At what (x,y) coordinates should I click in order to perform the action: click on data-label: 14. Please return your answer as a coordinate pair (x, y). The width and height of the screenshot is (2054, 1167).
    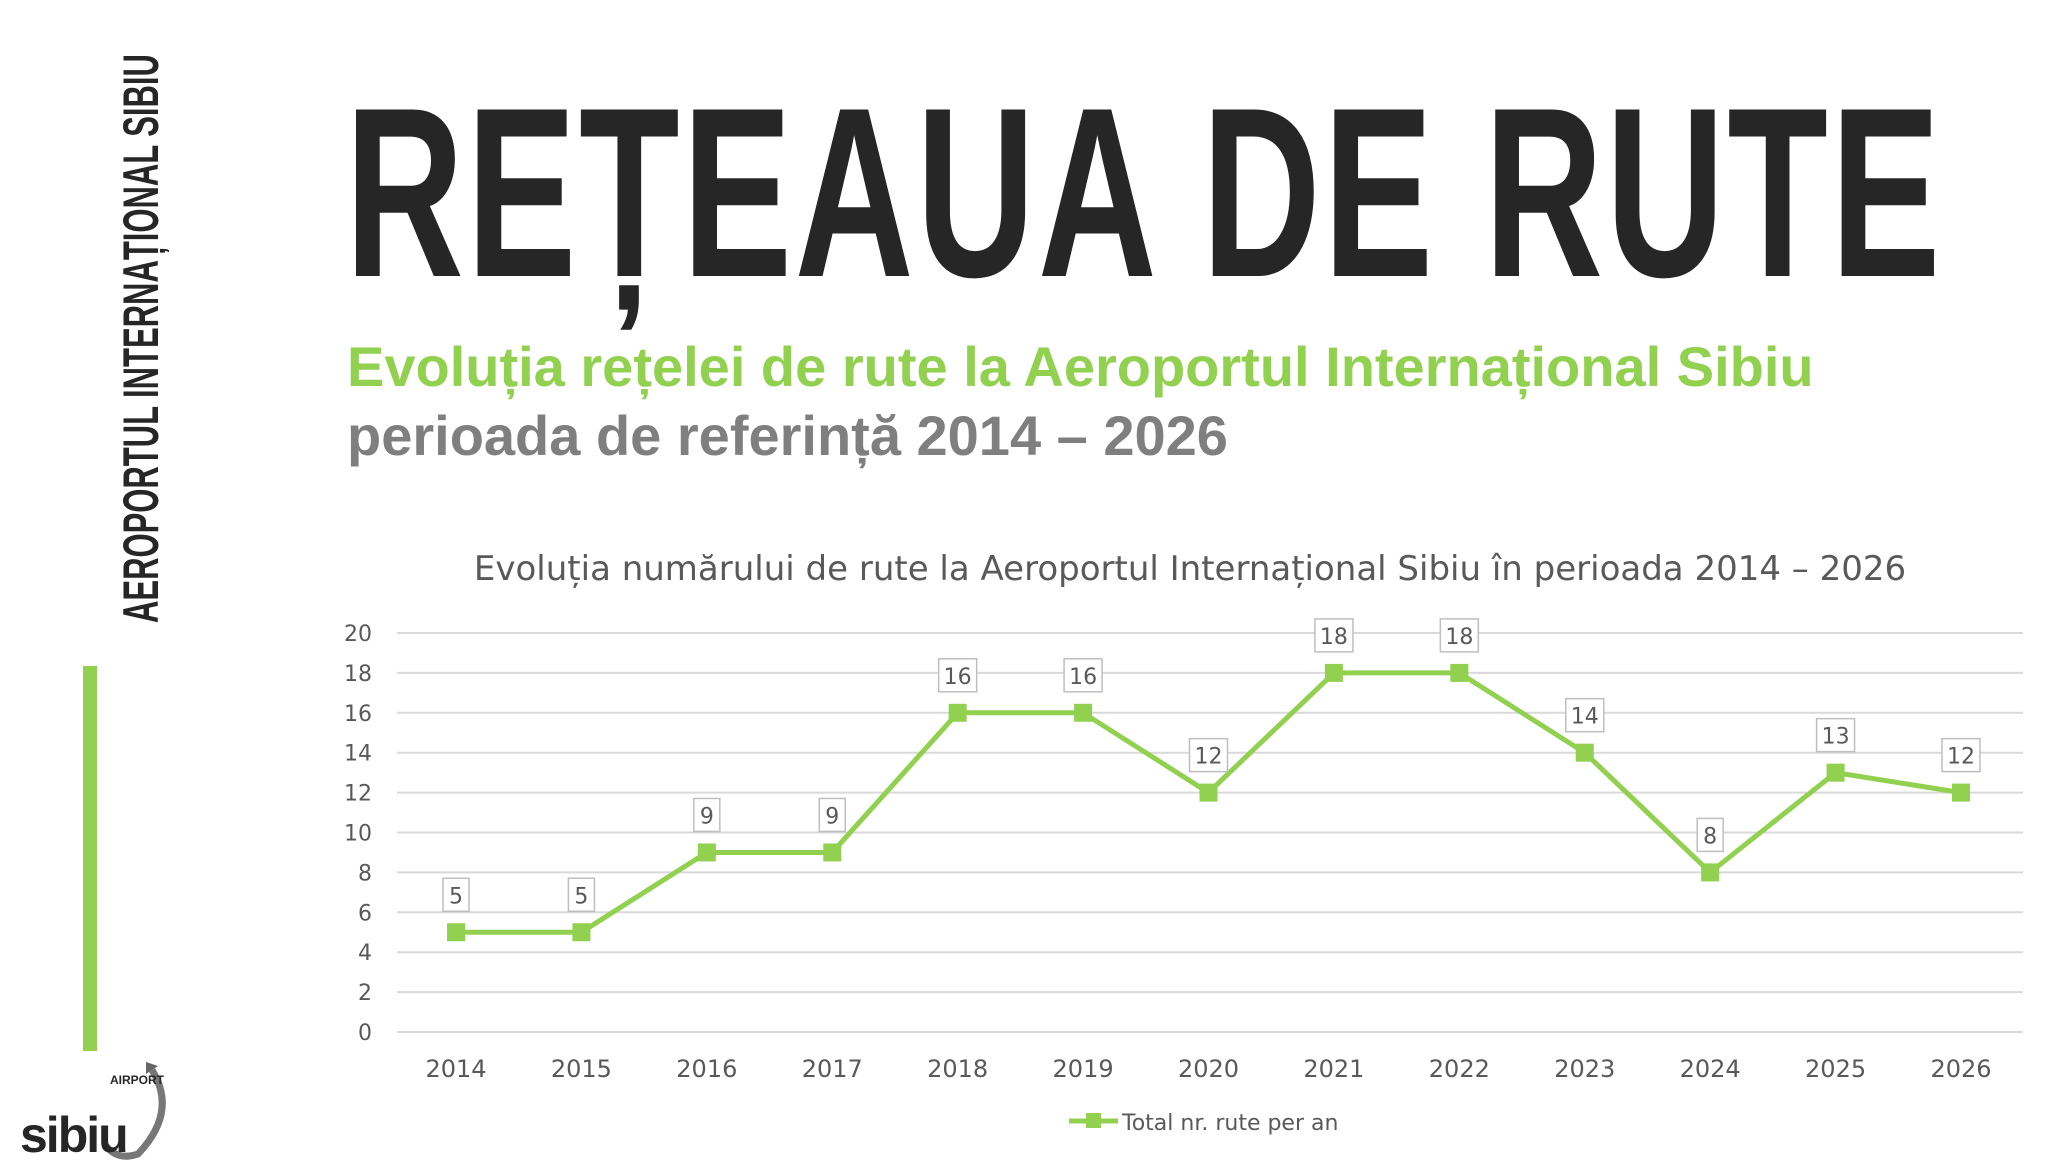
    Looking at the image, I should click on (1585, 717).